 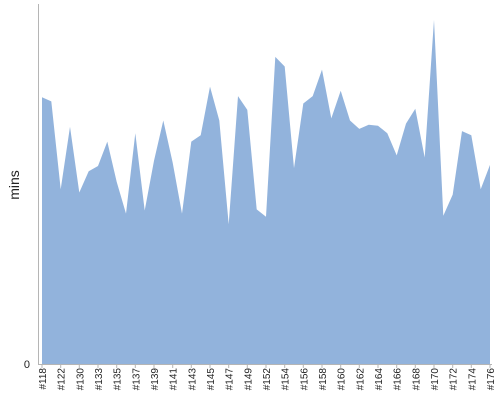 What do you see at coordinates (99, 379) in the screenshot?
I see `x-tick-label: #133` at bounding box center [99, 379].